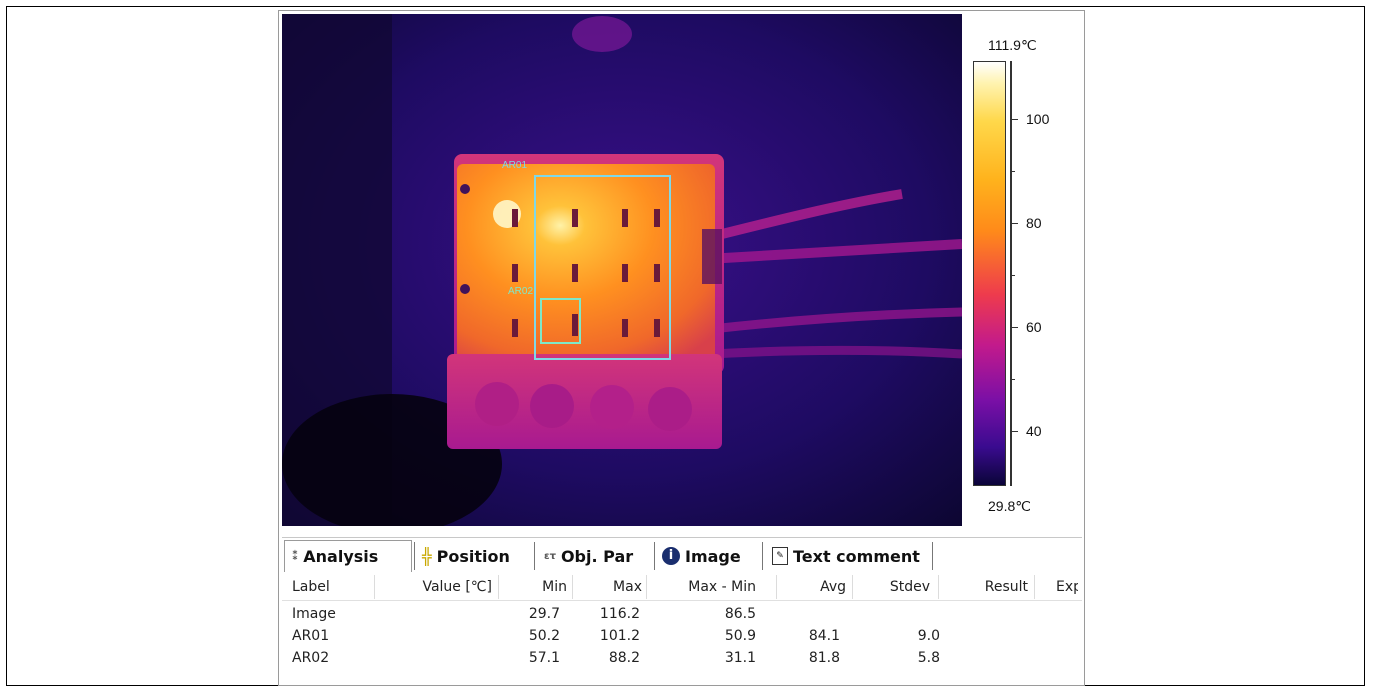  I want to click on scale-tick-label: 80, so click(1034, 223).